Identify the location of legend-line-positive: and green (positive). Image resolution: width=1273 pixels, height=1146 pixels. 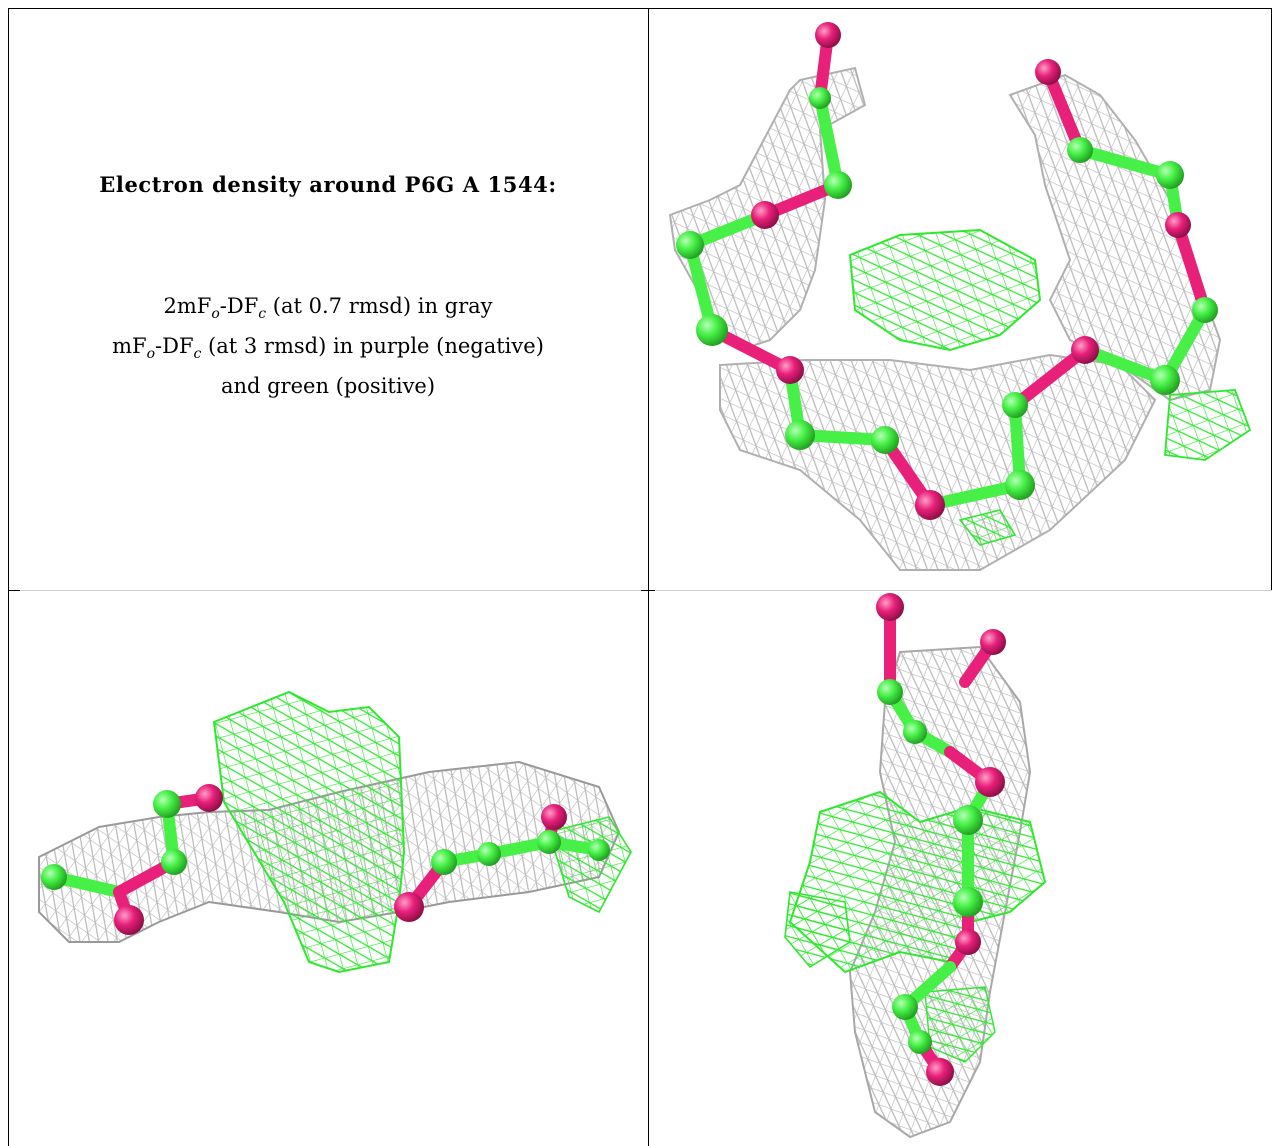
(328, 386).